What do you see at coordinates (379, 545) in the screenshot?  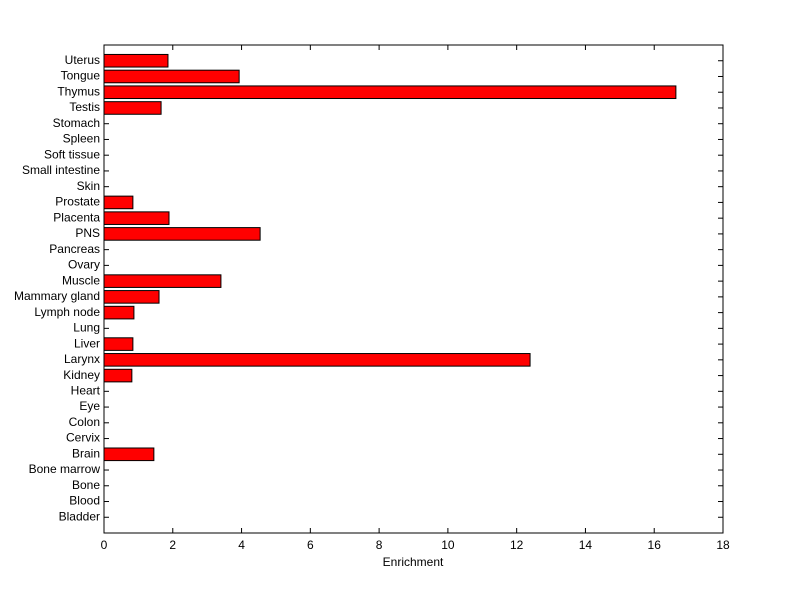 I see `x-tick-label: 8` at bounding box center [379, 545].